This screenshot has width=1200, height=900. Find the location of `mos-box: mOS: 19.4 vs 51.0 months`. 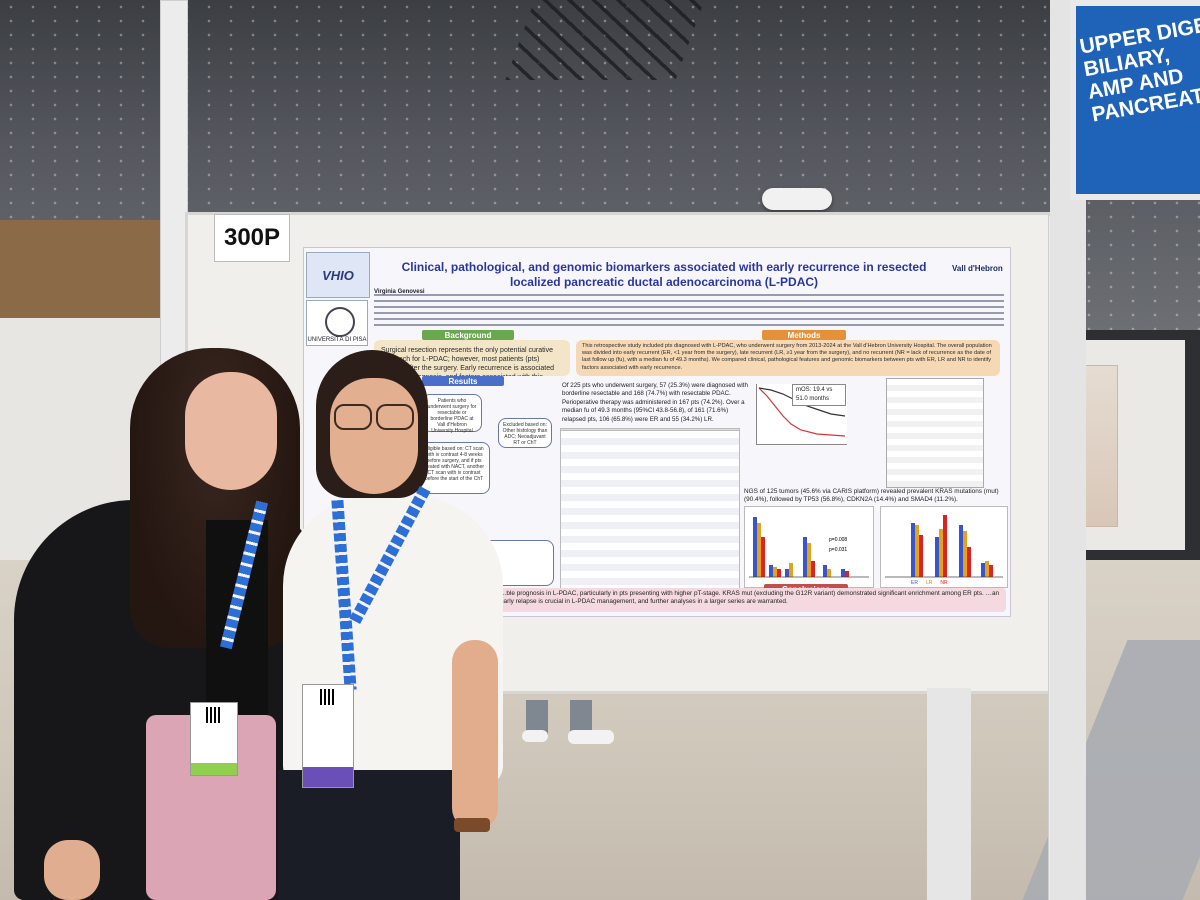

mos-box: mOS: 19.4 vs 51.0 months is located at coordinates (819, 395).